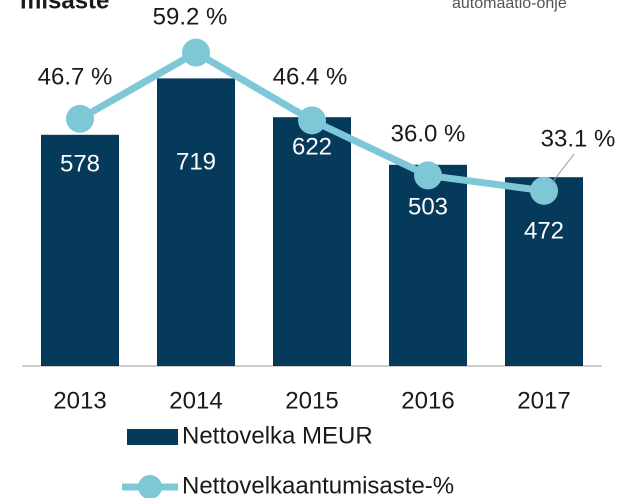 This screenshot has width=625, height=498. I want to click on x-tick-label: 2015, so click(311, 400).